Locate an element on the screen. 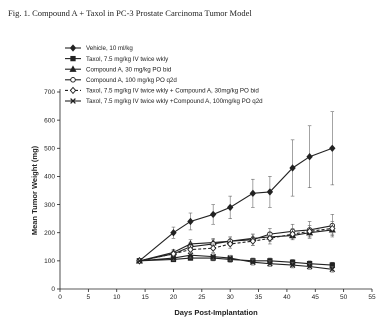 This screenshot has height=320, width=377. y-tick-label: 400 is located at coordinates (49, 177).